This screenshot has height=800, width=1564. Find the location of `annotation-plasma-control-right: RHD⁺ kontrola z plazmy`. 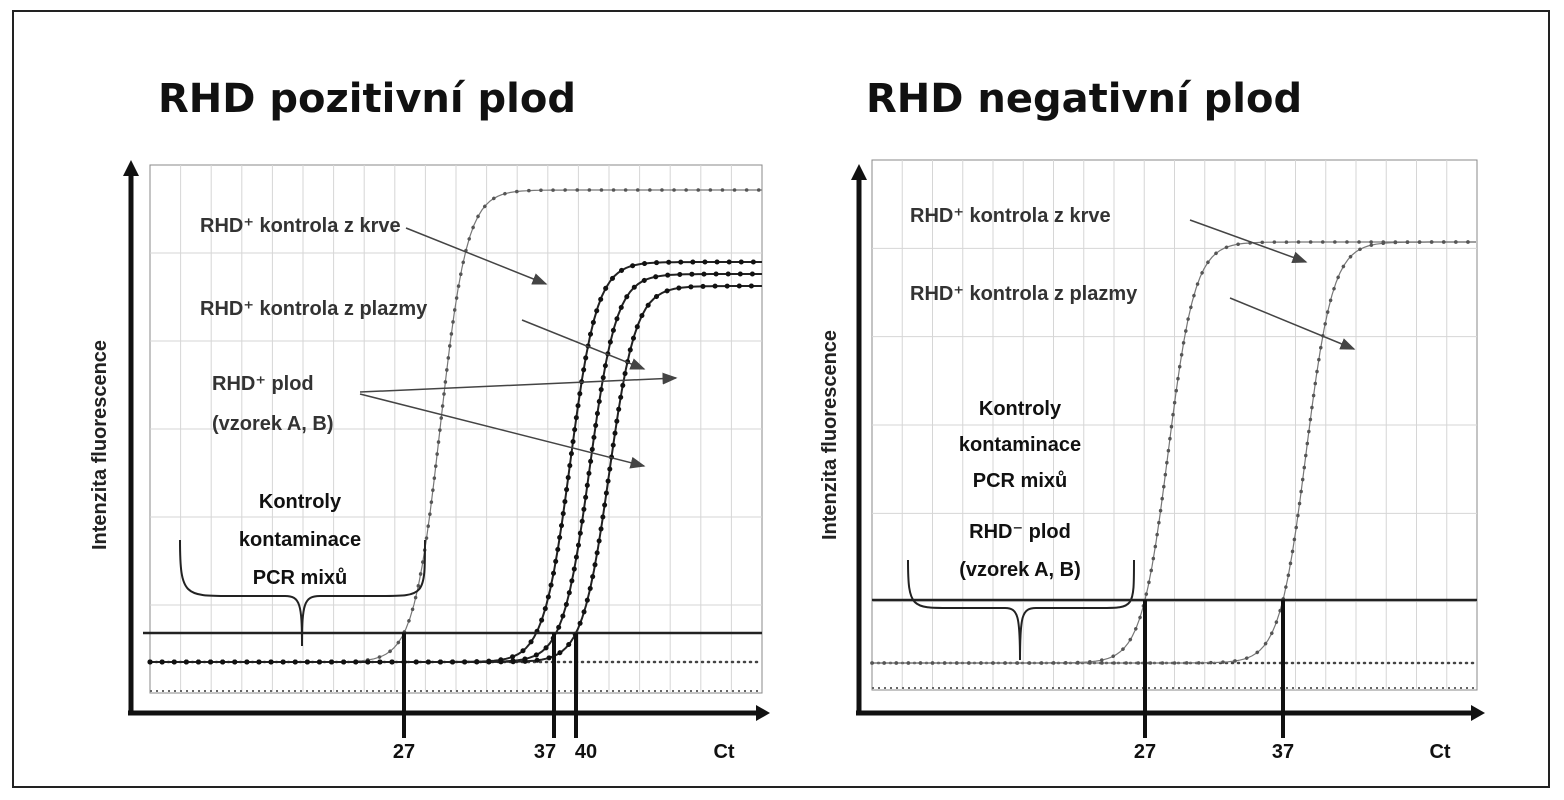

annotation-plasma-control-right: RHD⁺ kontrola z plazmy is located at coordinates (1024, 294).